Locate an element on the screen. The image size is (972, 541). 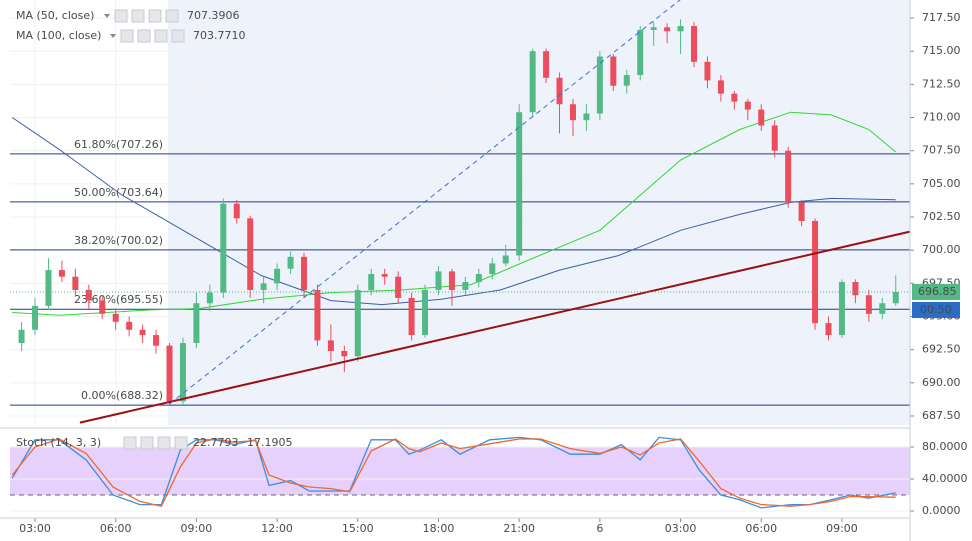
y-tick-label: 692.50 is located at coordinates (941, 349).